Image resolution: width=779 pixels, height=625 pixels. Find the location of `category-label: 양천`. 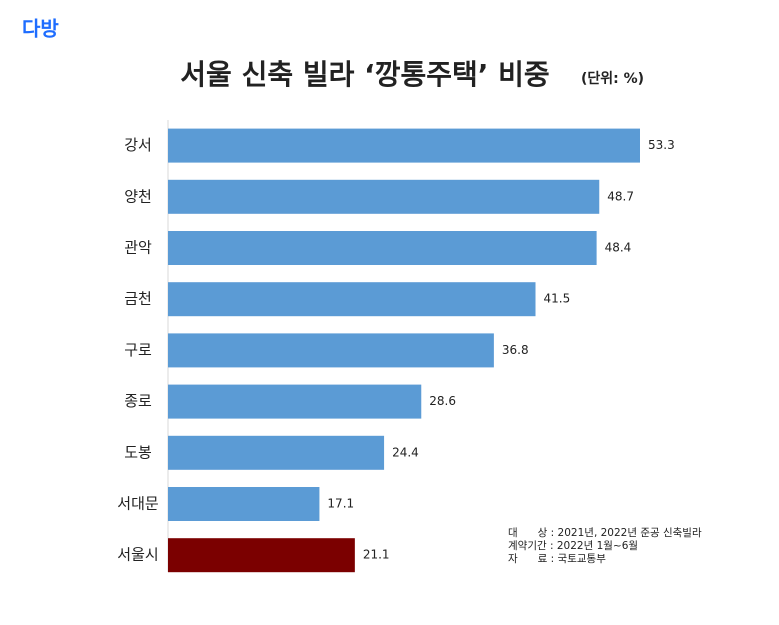

category-label: 양천 is located at coordinates (138, 196).